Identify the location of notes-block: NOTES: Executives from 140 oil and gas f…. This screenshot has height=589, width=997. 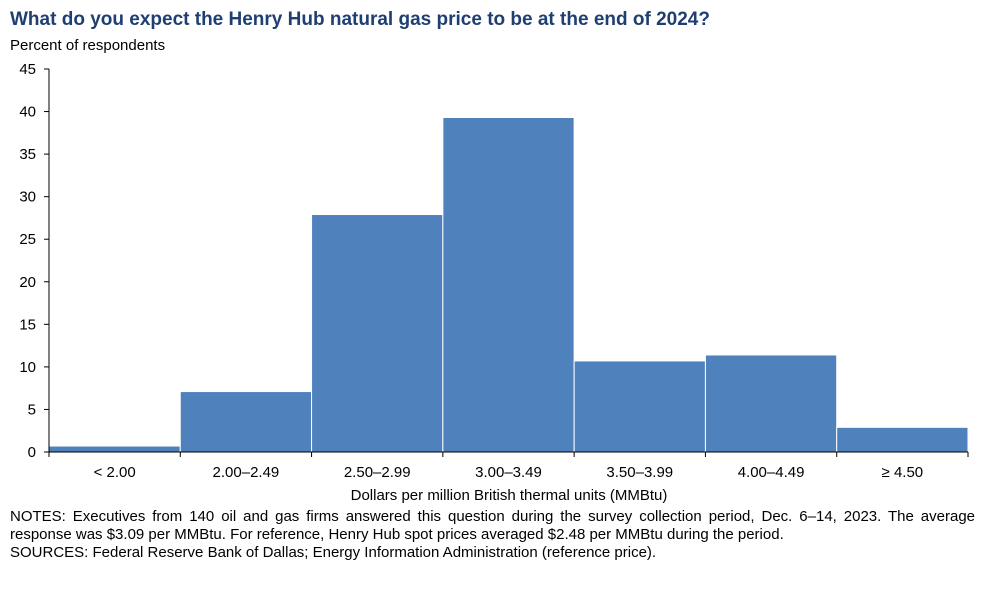
(492, 535).